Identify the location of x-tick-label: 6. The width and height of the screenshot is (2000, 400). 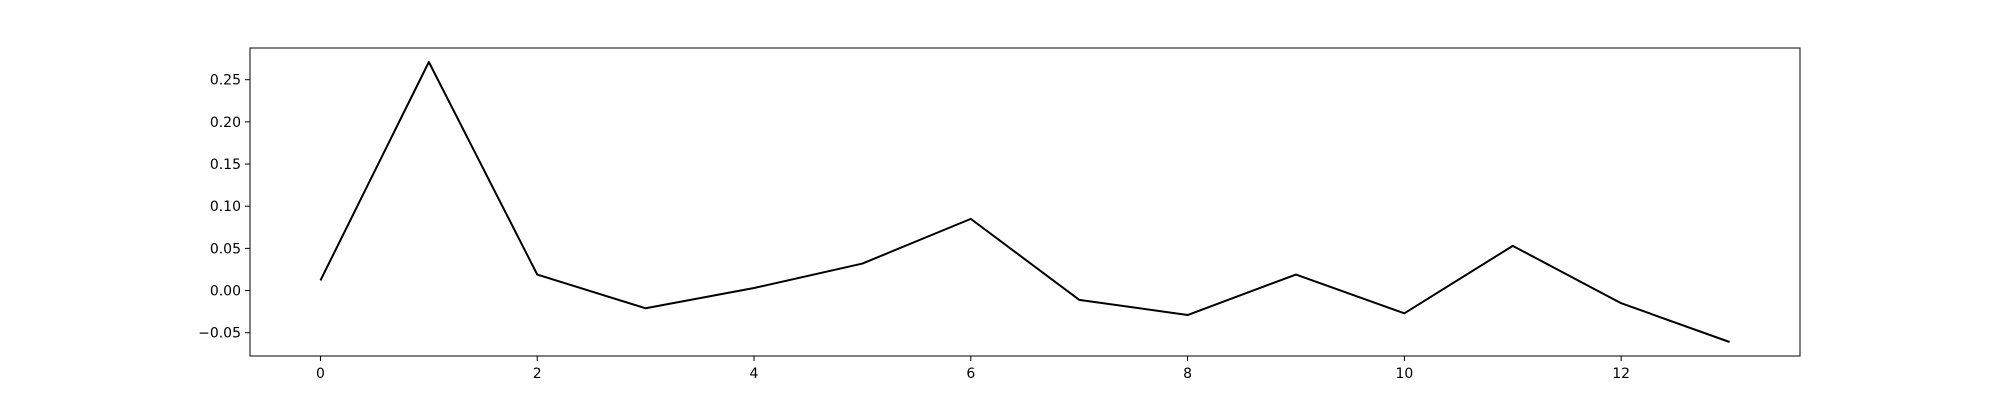
(970, 374).